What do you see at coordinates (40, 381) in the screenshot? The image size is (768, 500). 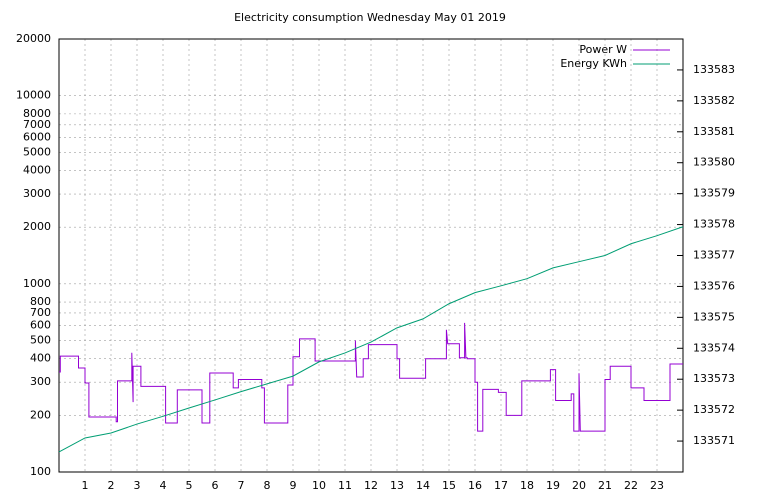 I see `y-tick-label: 300` at bounding box center [40, 381].